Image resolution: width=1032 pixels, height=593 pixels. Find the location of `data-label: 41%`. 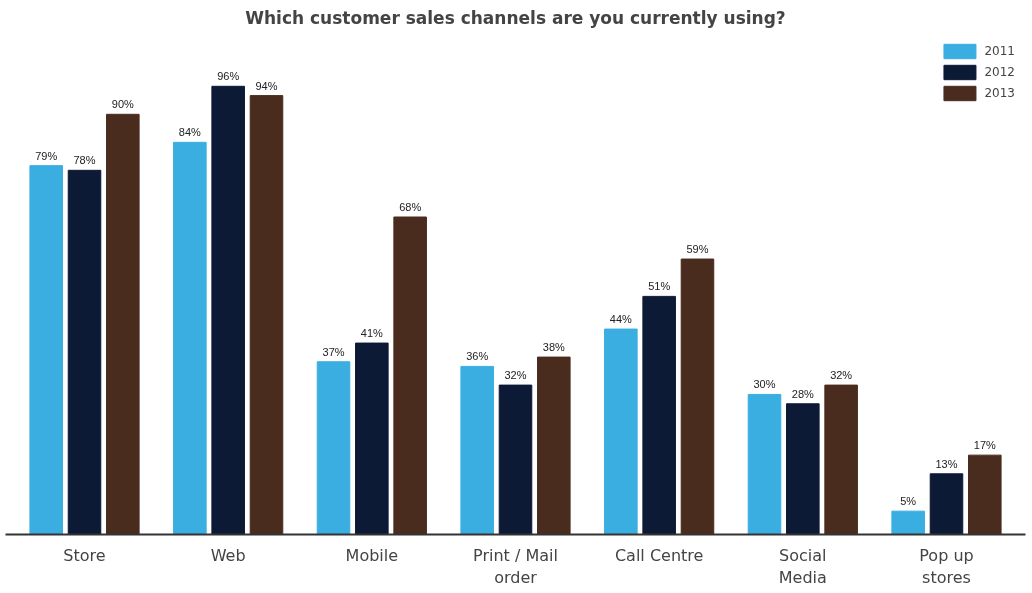

data-label: 41% is located at coordinates (372, 333).